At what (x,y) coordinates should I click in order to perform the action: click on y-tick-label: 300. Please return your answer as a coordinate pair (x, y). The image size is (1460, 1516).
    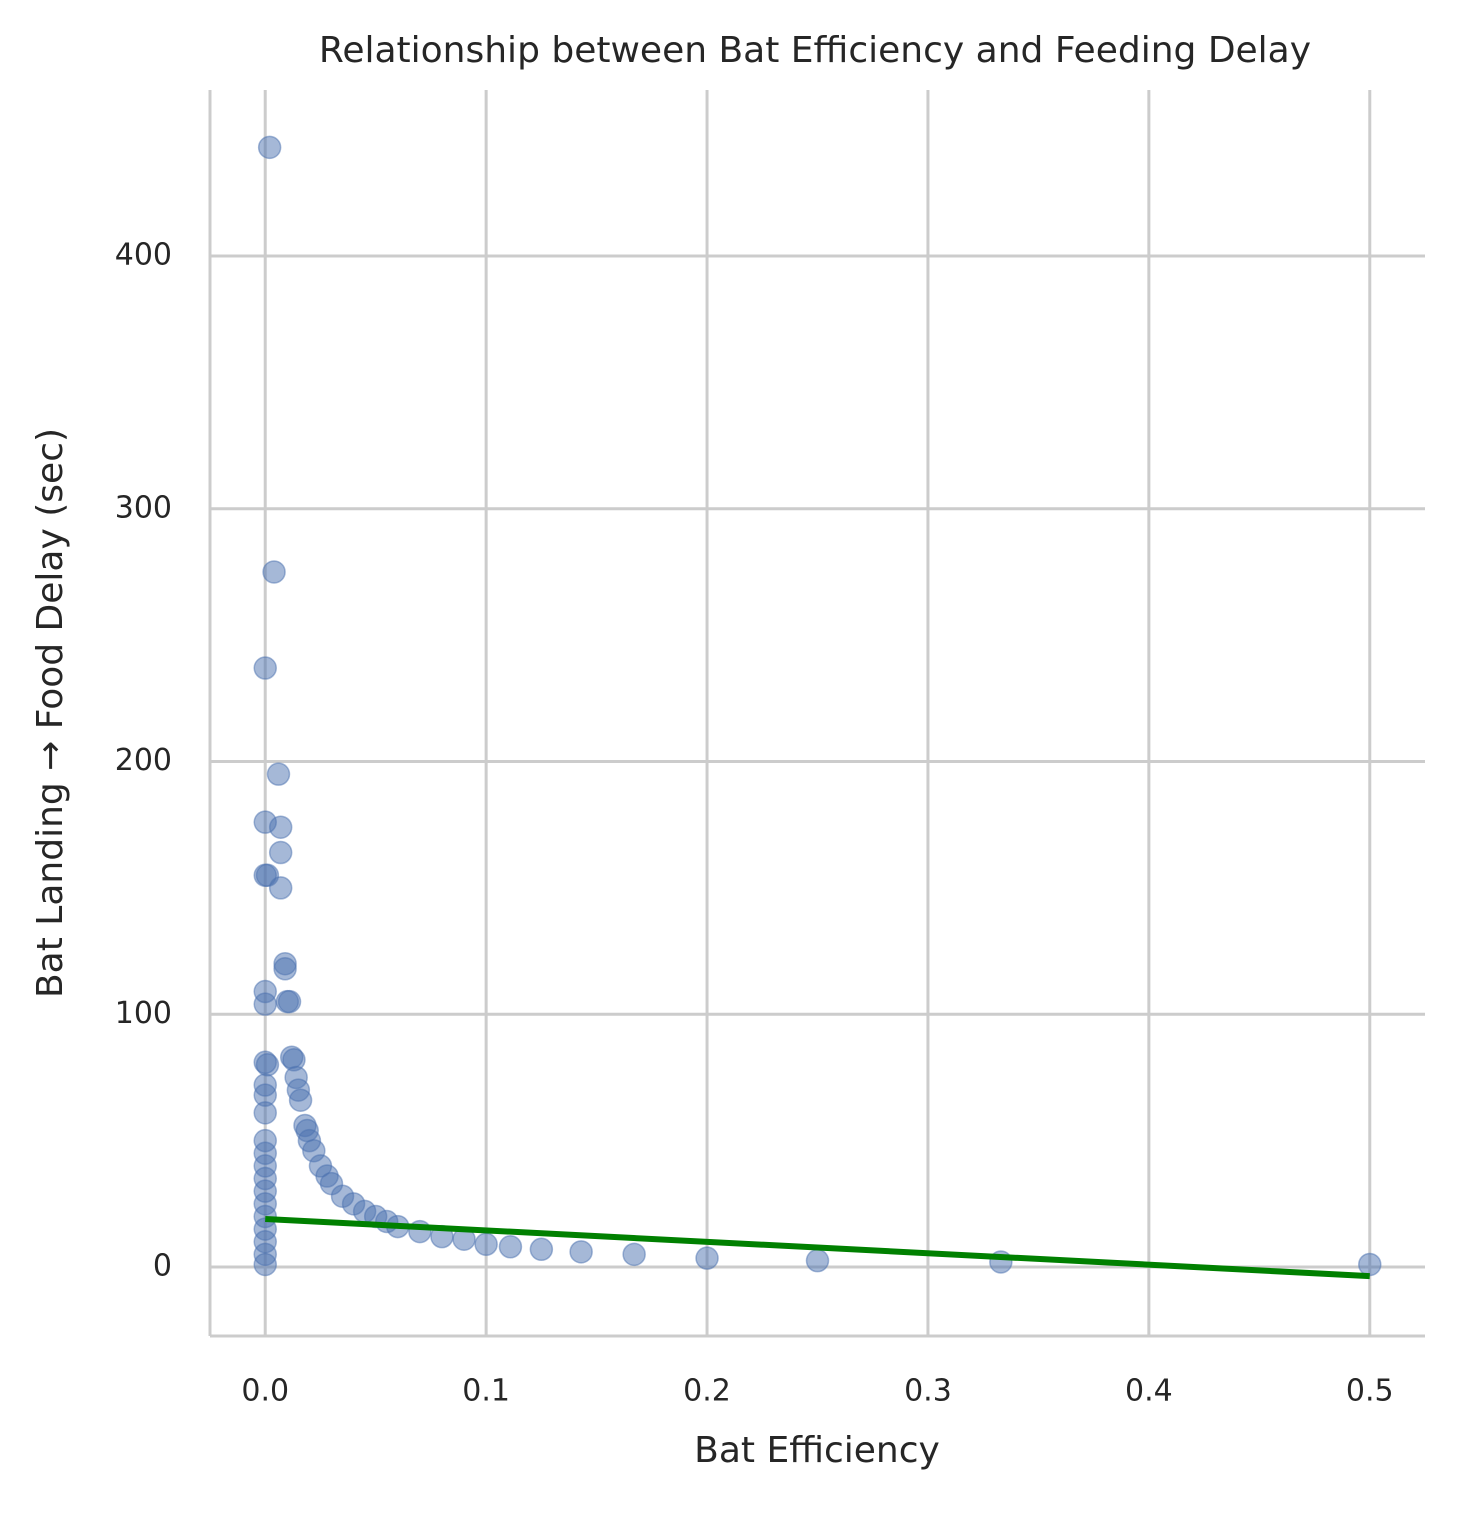
    Looking at the image, I should click on (143, 507).